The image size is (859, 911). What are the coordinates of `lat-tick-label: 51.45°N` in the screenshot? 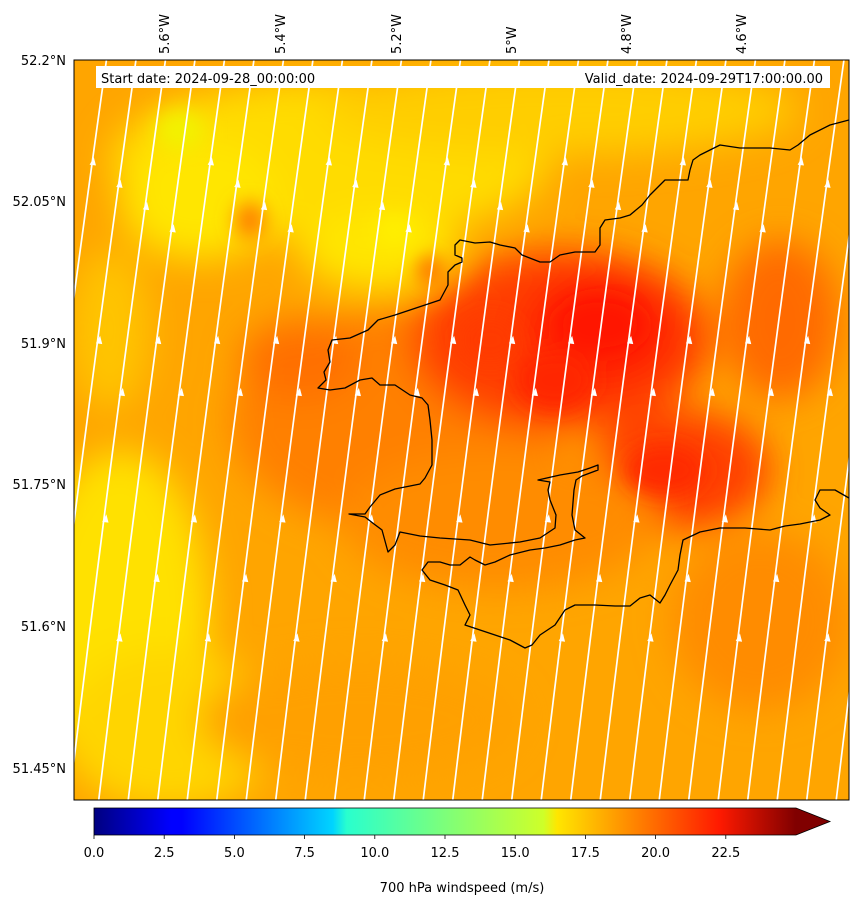 It's located at (39, 769).